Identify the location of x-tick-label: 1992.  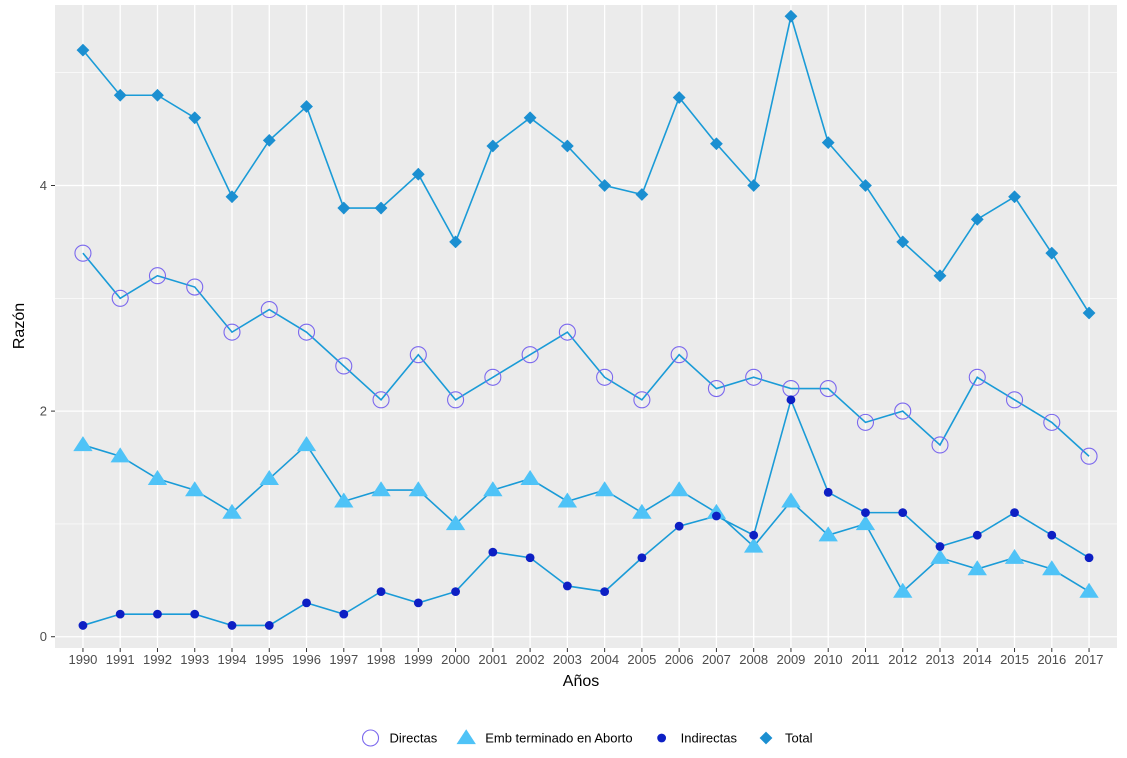
(157, 659).